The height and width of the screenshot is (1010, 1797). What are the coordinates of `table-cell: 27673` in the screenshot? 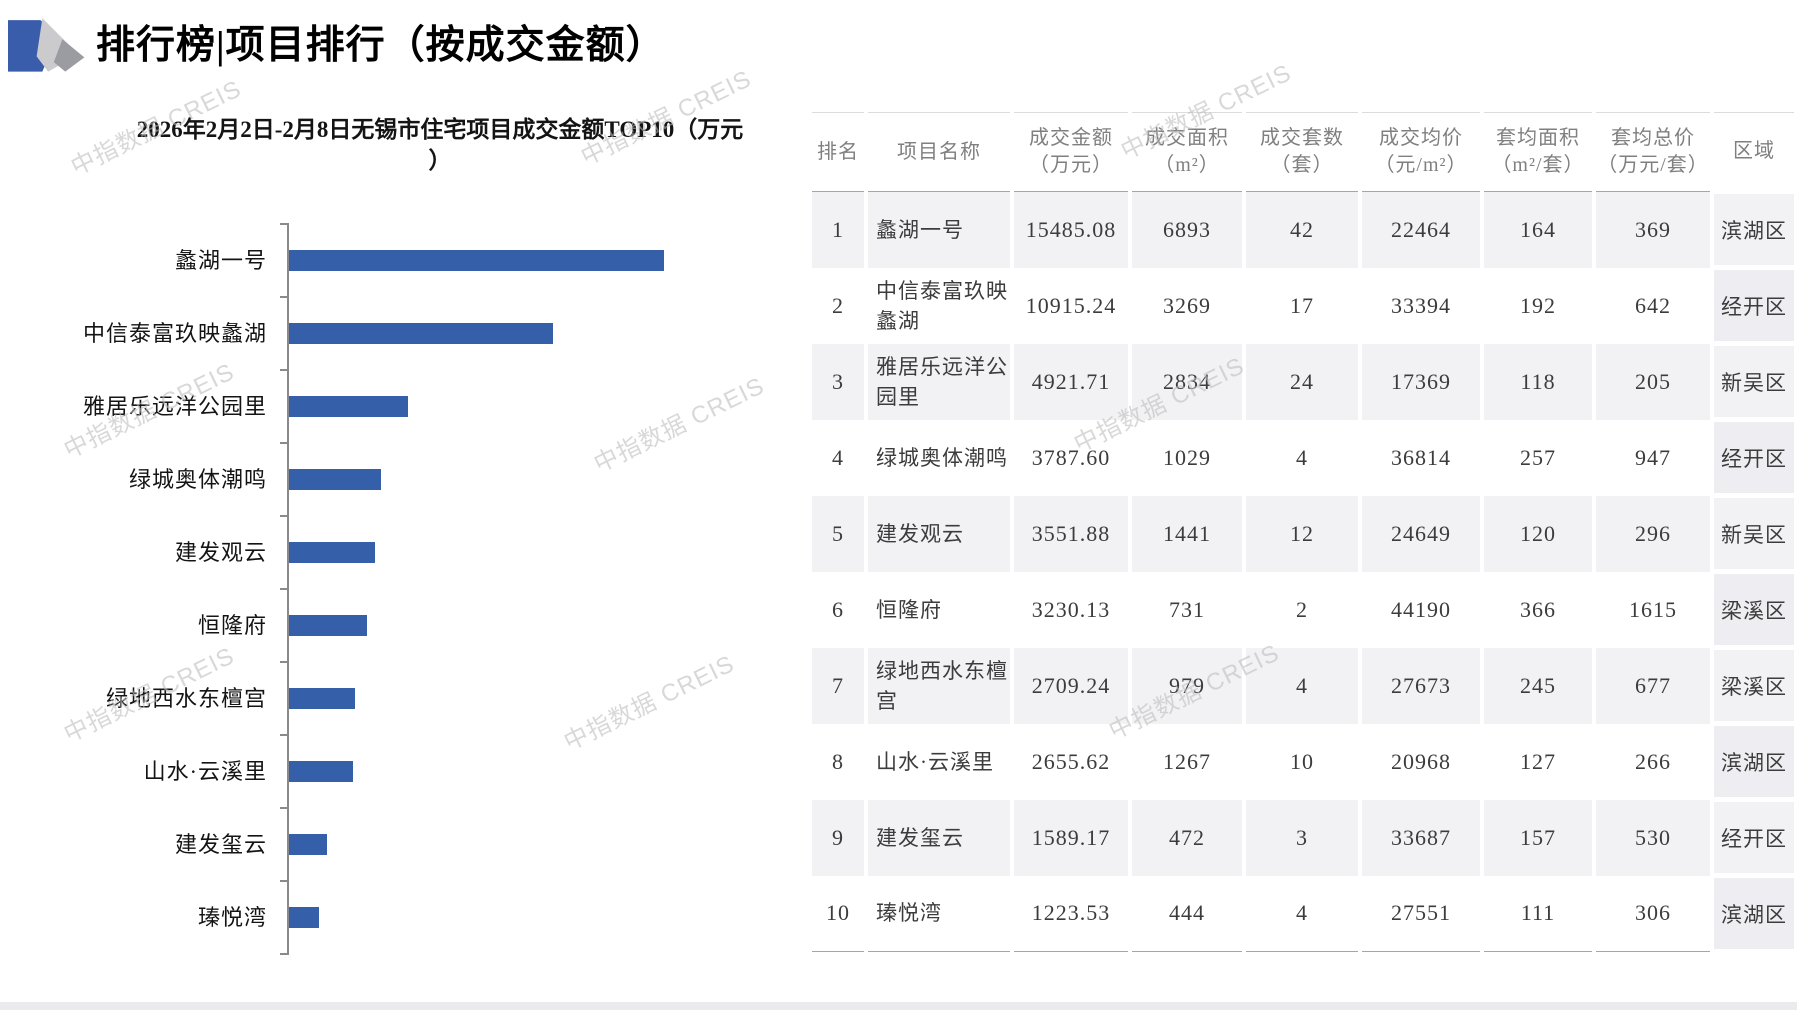 It's located at (1420, 685).